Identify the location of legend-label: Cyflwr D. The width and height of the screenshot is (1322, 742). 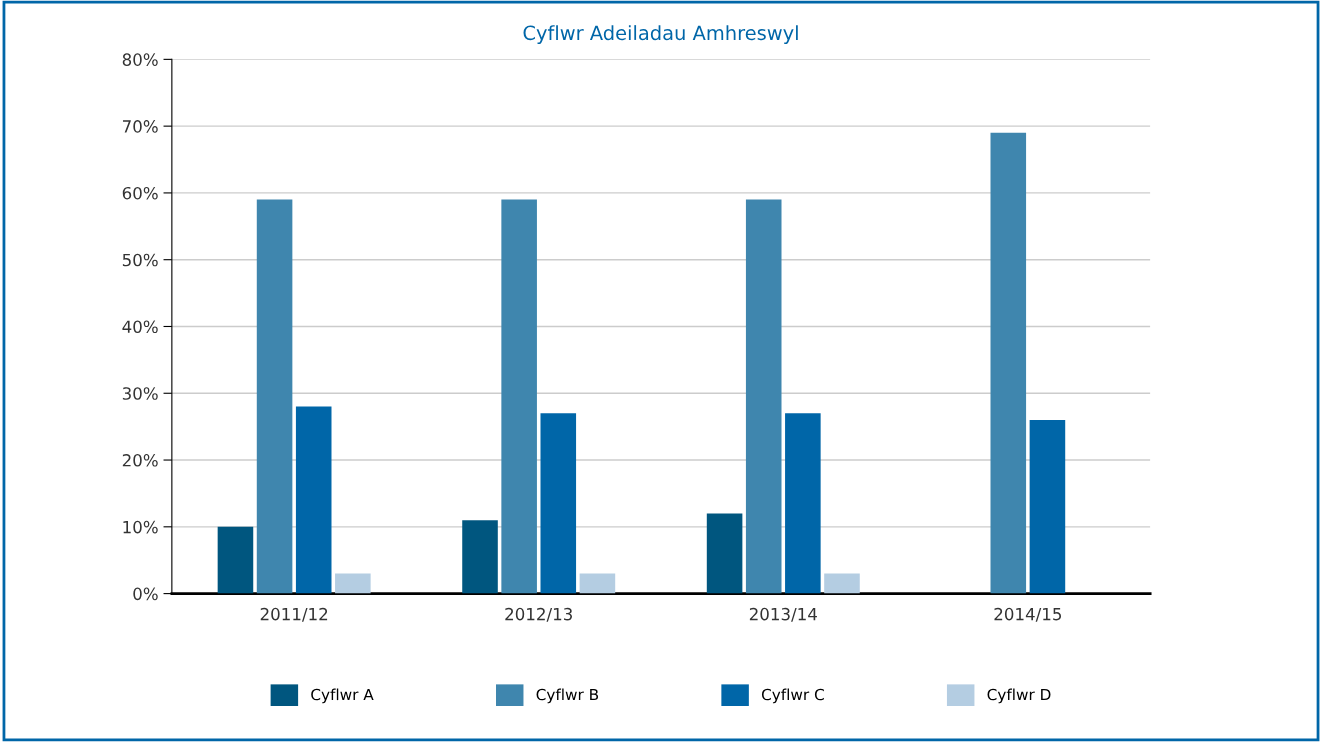
(1019, 696).